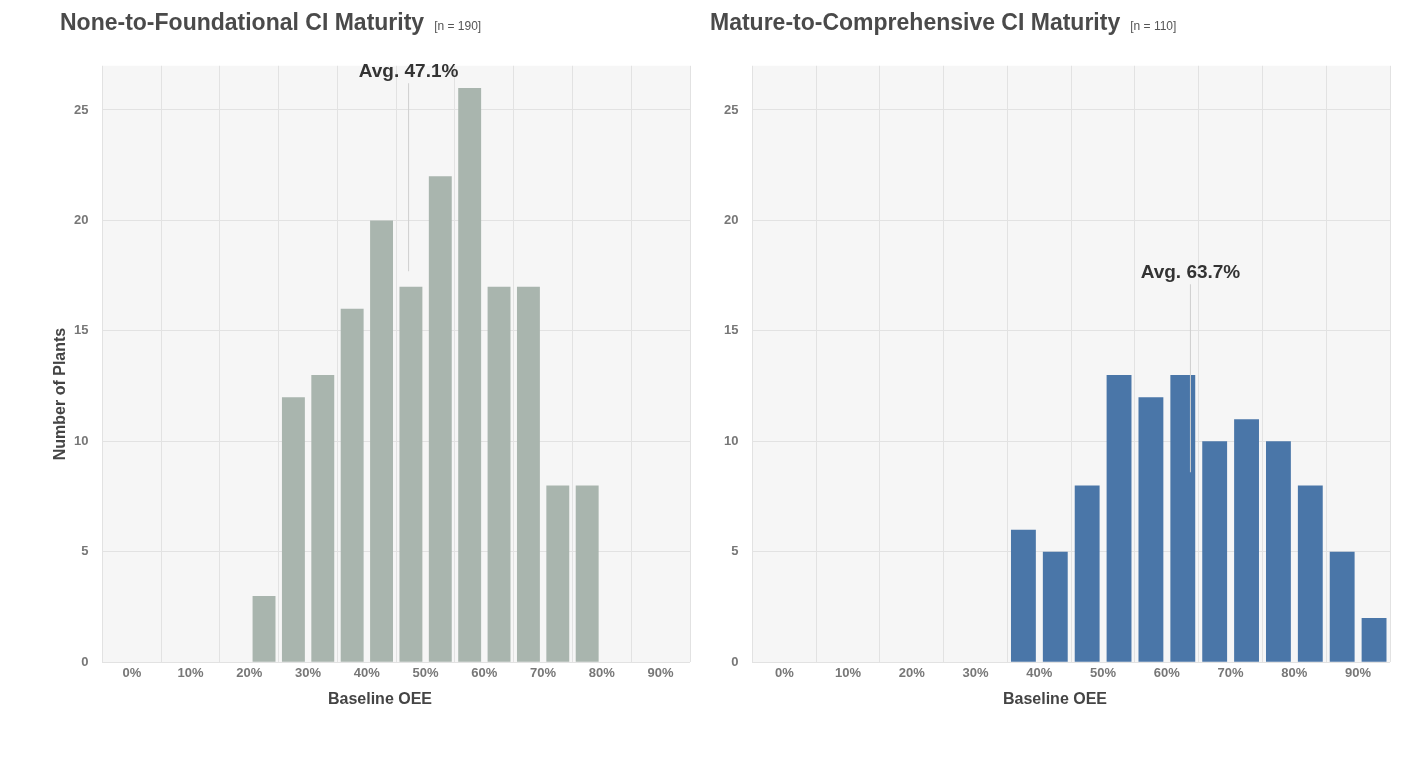  Describe the element at coordinates (242, 22) in the screenshot. I see `chart-title: None-to-Foundational CI Maturity` at that location.